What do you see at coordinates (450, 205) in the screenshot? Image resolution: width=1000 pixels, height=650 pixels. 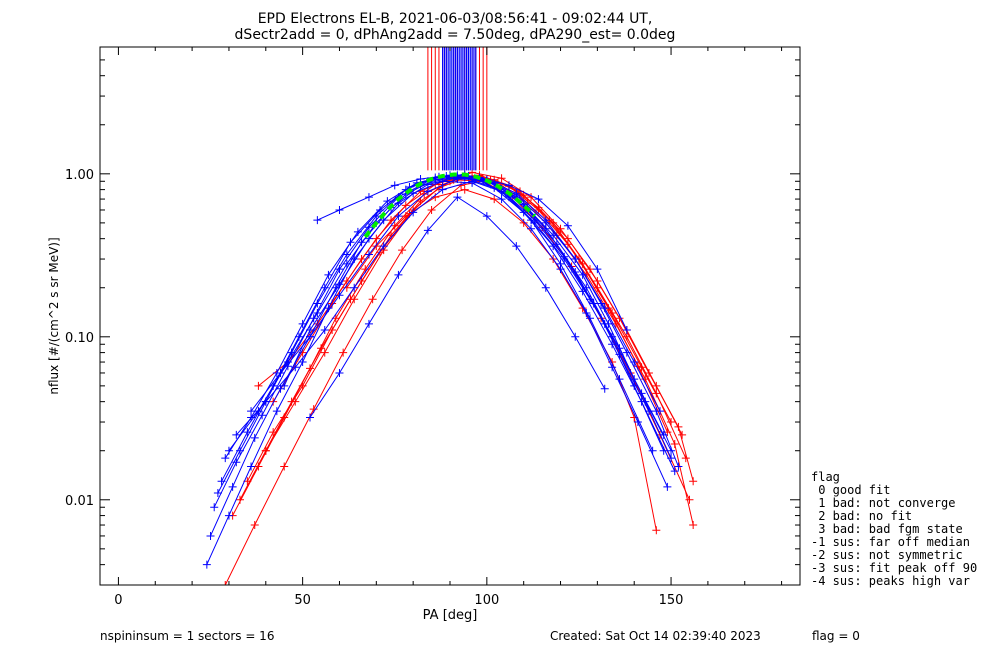 I see `fit-layer` at bounding box center [450, 205].